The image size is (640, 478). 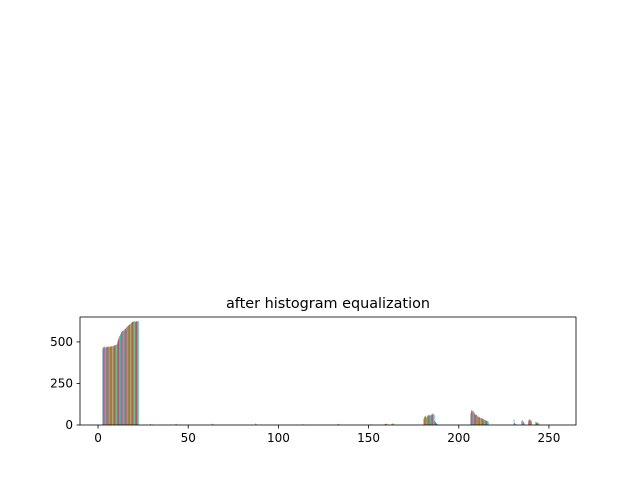 What do you see at coordinates (188, 438) in the screenshot?
I see `x-tick-label: 50` at bounding box center [188, 438].